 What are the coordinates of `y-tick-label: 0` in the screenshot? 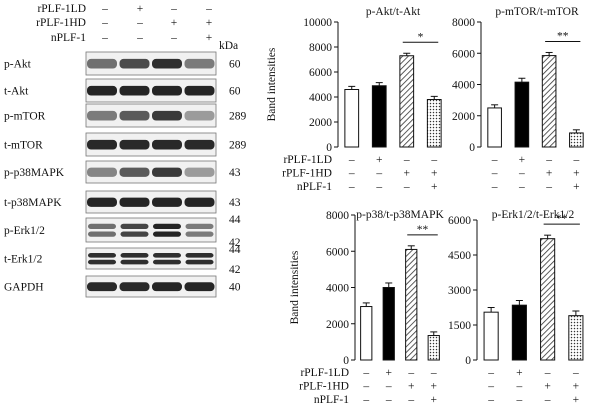 It's located at (472, 148).